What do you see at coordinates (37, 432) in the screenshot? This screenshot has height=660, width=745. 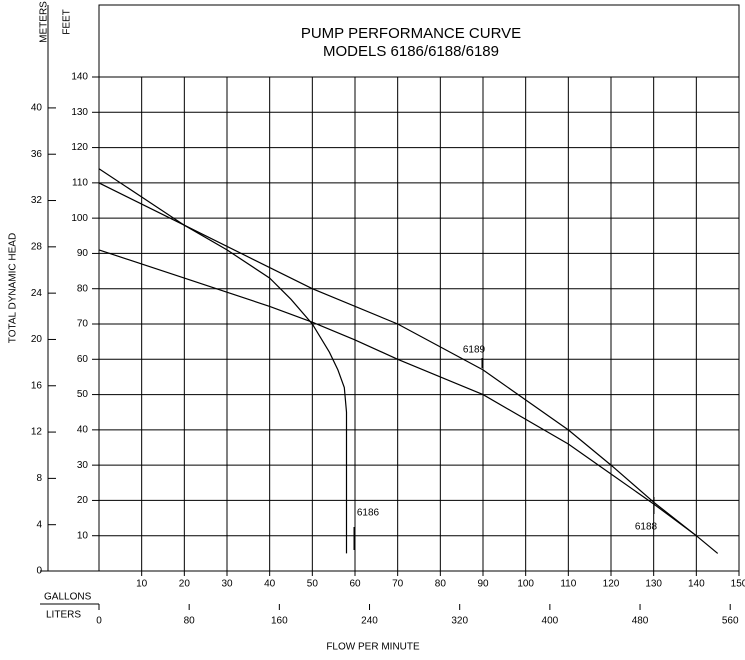 I see `y2-tick-label: 12` at bounding box center [37, 432].